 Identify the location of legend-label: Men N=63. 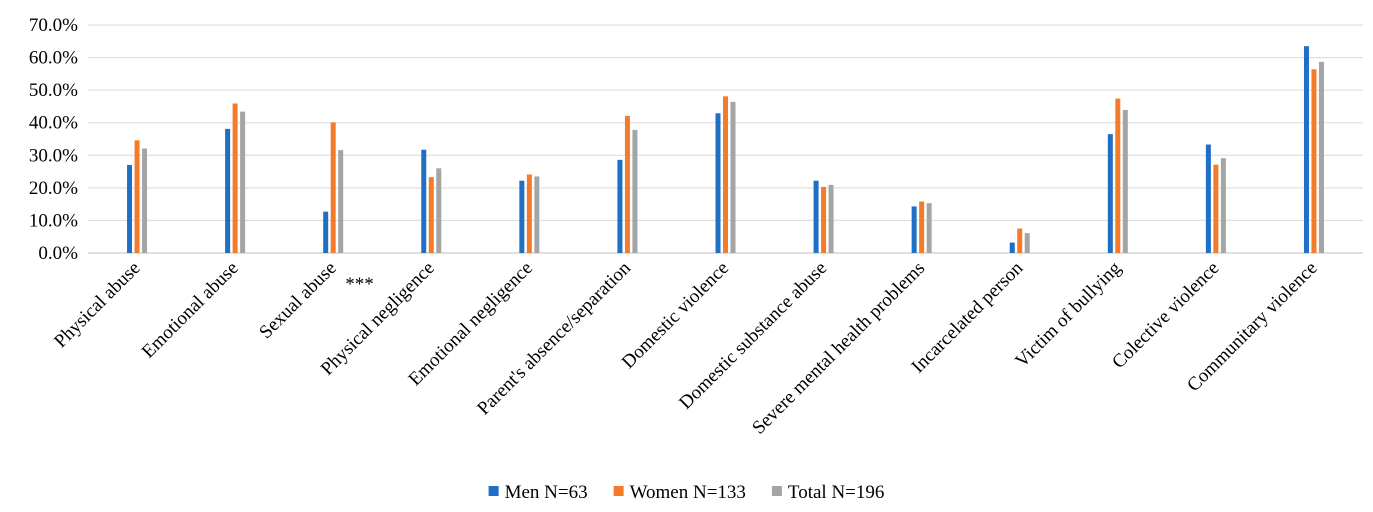
(546, 492).